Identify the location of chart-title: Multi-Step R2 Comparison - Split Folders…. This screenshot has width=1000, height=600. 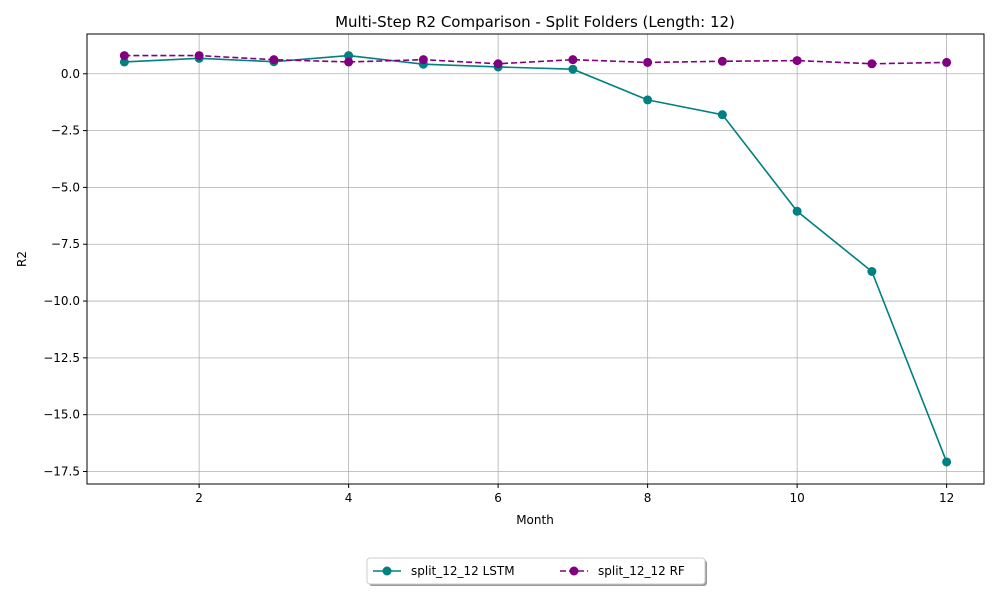
(535, 22).